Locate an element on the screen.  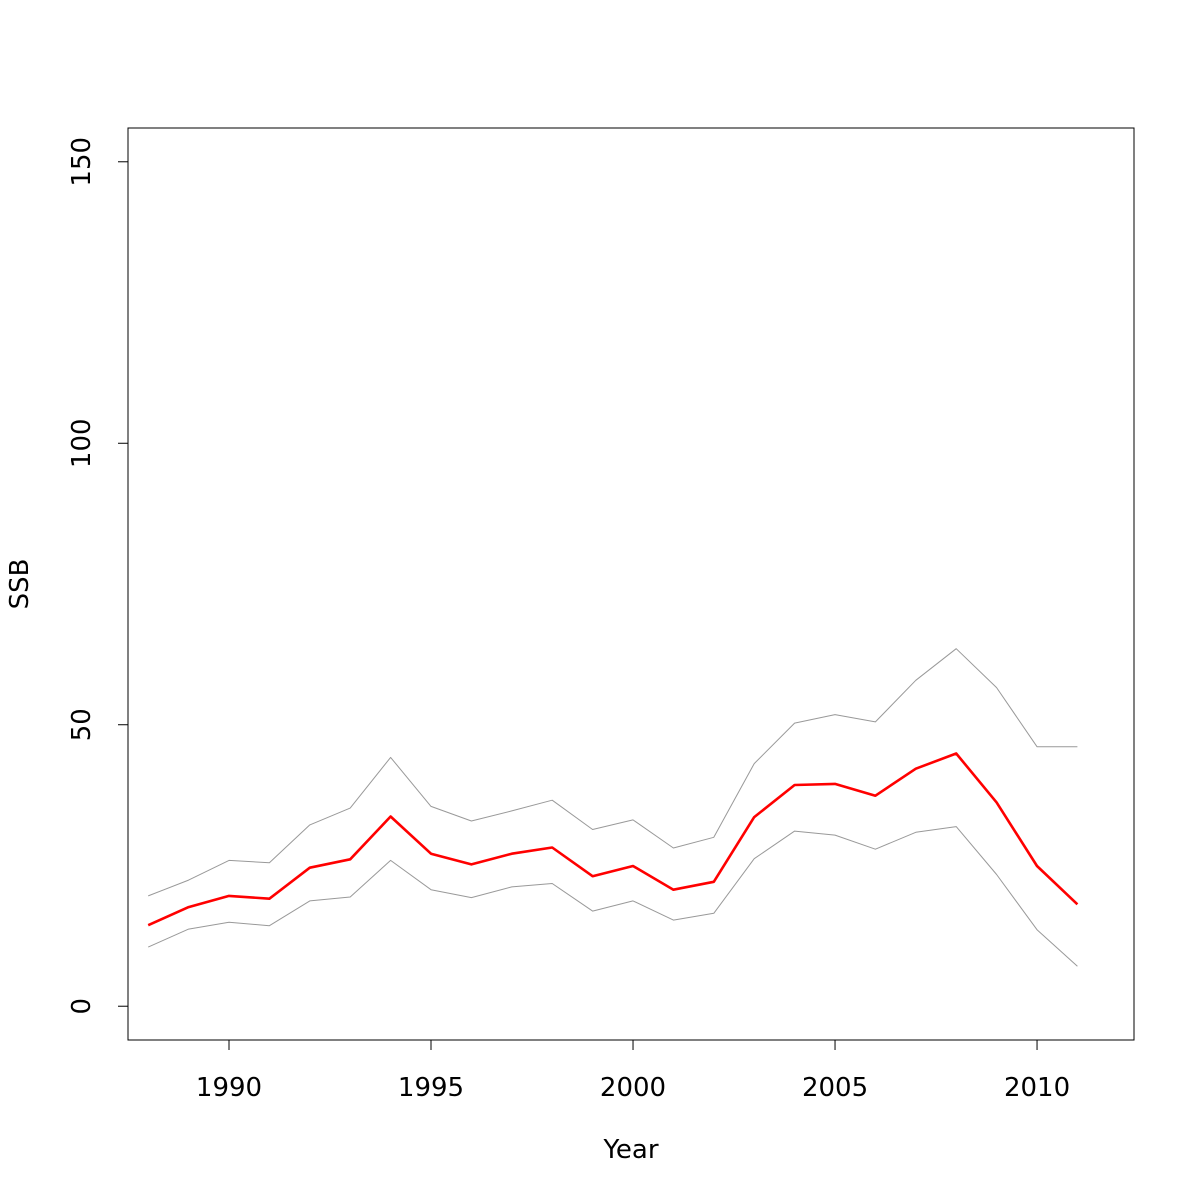
y-axis: 0 50 100 150 is located at coordinates (98, 576).